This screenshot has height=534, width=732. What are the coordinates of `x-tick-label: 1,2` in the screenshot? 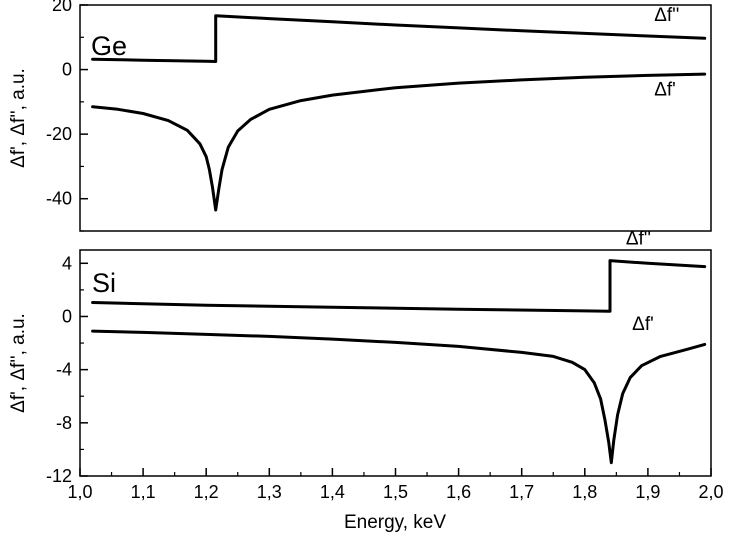 It's located at (206, 492).